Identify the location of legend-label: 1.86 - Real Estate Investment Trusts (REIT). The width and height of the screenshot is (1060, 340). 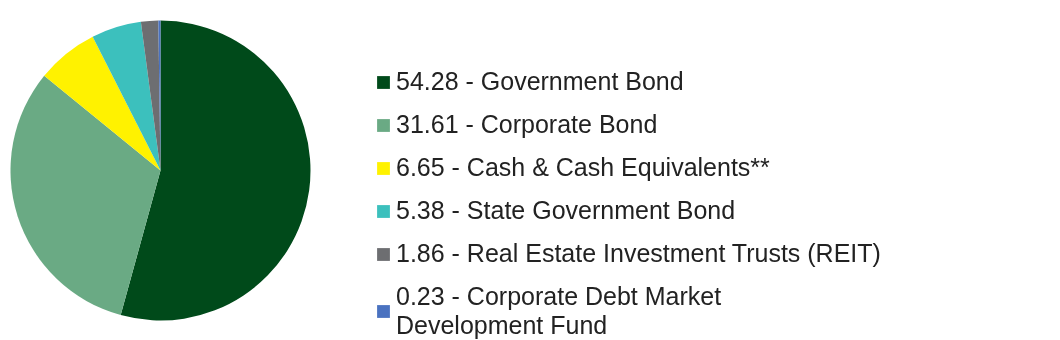
(638, 253).